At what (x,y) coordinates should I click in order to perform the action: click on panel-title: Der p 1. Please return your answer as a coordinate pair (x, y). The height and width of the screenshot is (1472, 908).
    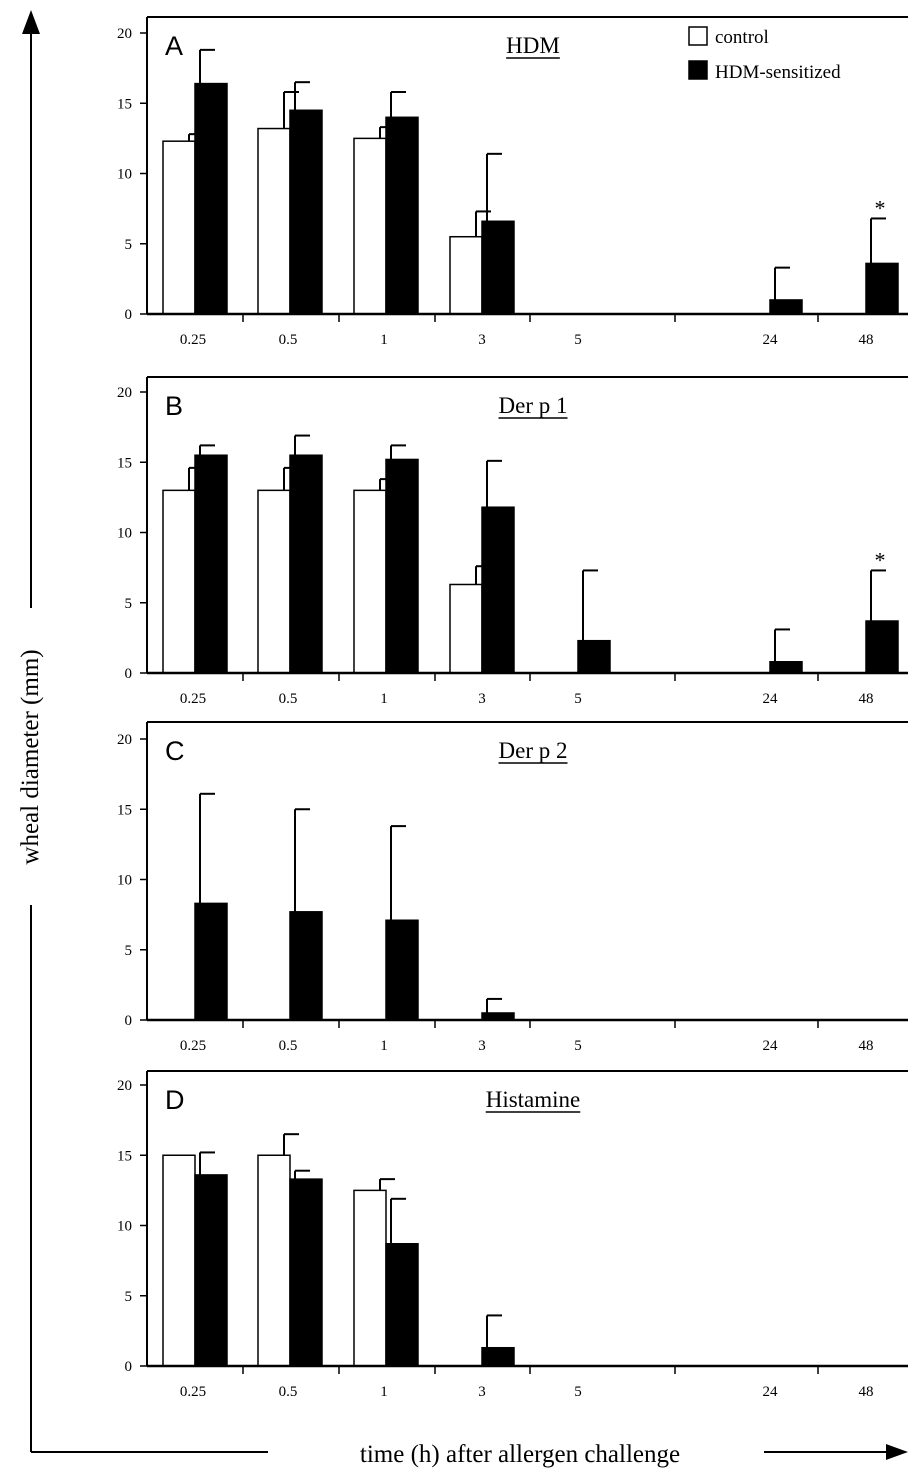
    Looking at the image, I should click on (533, 405).